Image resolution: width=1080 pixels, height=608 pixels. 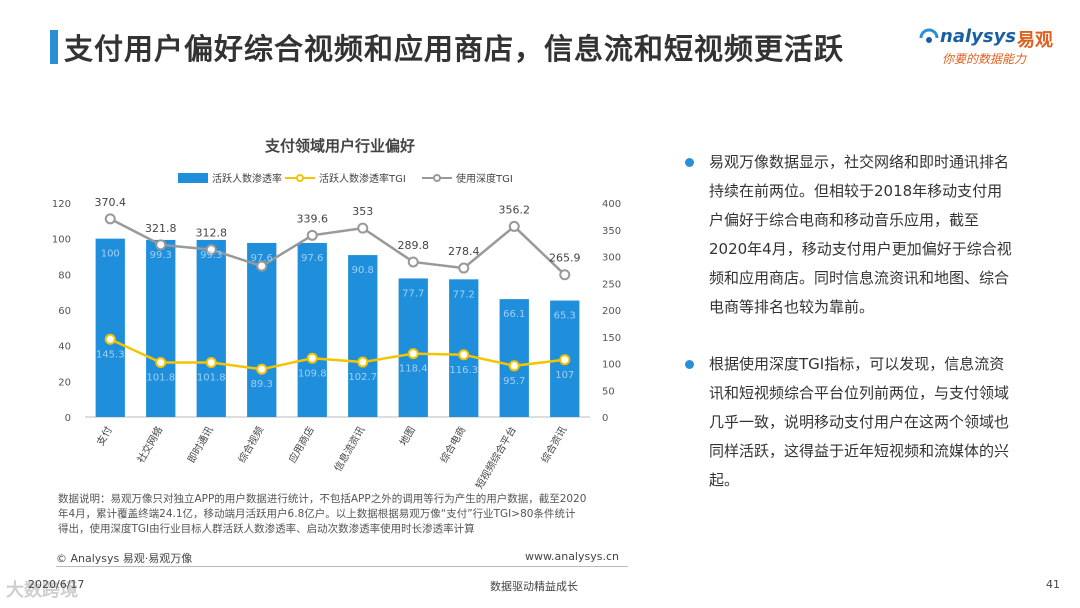 What do you see at coordinates (984, 59) in the screenshot?
I see `logo-tagline: 你要的数据能力` at bounding box center [984, 59].